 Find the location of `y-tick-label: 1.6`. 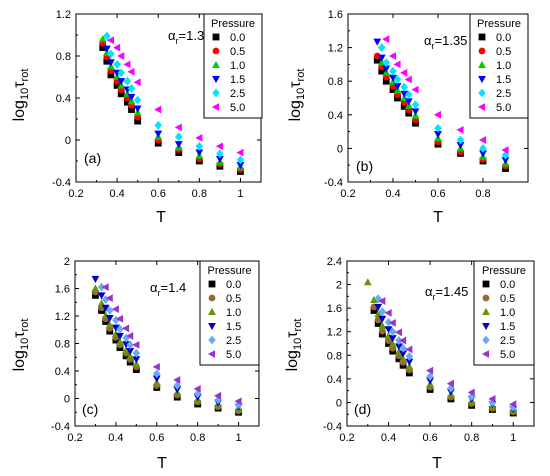

y-tick-label: 1.6 is located at coordinates (334, 309).